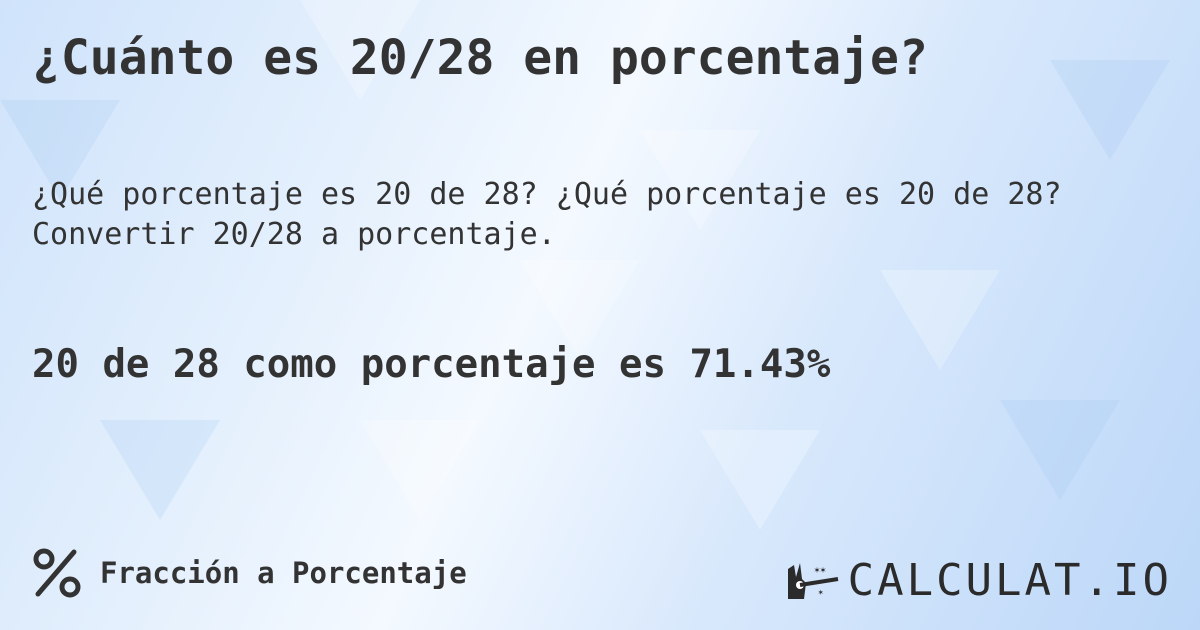 The width and height of the screenshot is (1200, 630). I want to click on page-title: ¿Cuánto es 20/28 en porcentaje?, so click(480, 58).